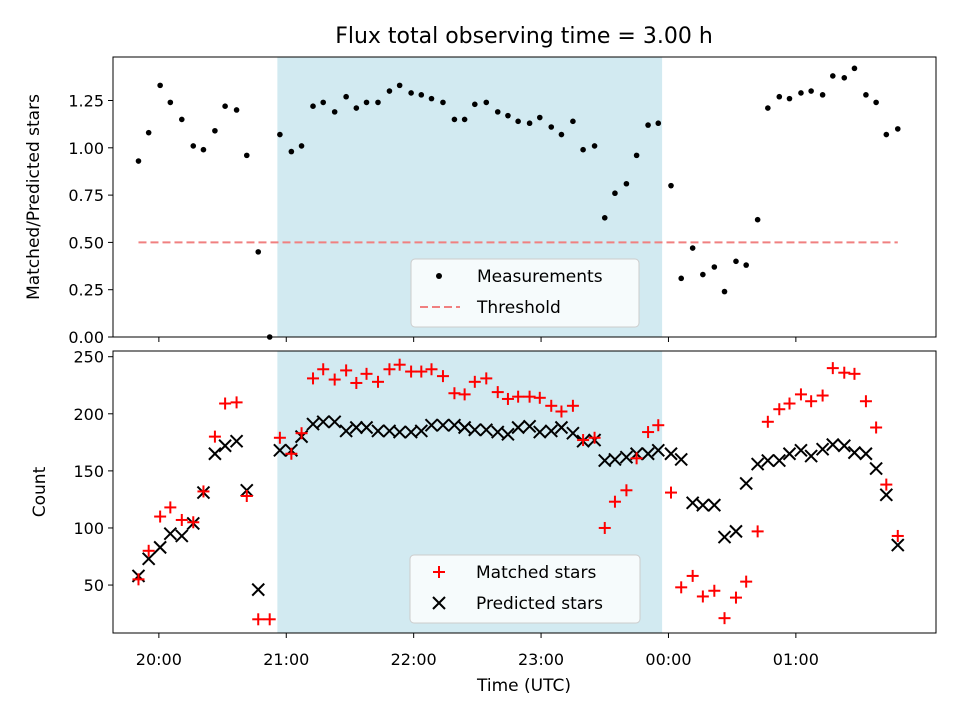 This screenshot has width=960, height=724. Describe the element at coordinates (525, 589) in the screenshot. I see `bottom-legend: Matched stars Predicted stars` at that location.